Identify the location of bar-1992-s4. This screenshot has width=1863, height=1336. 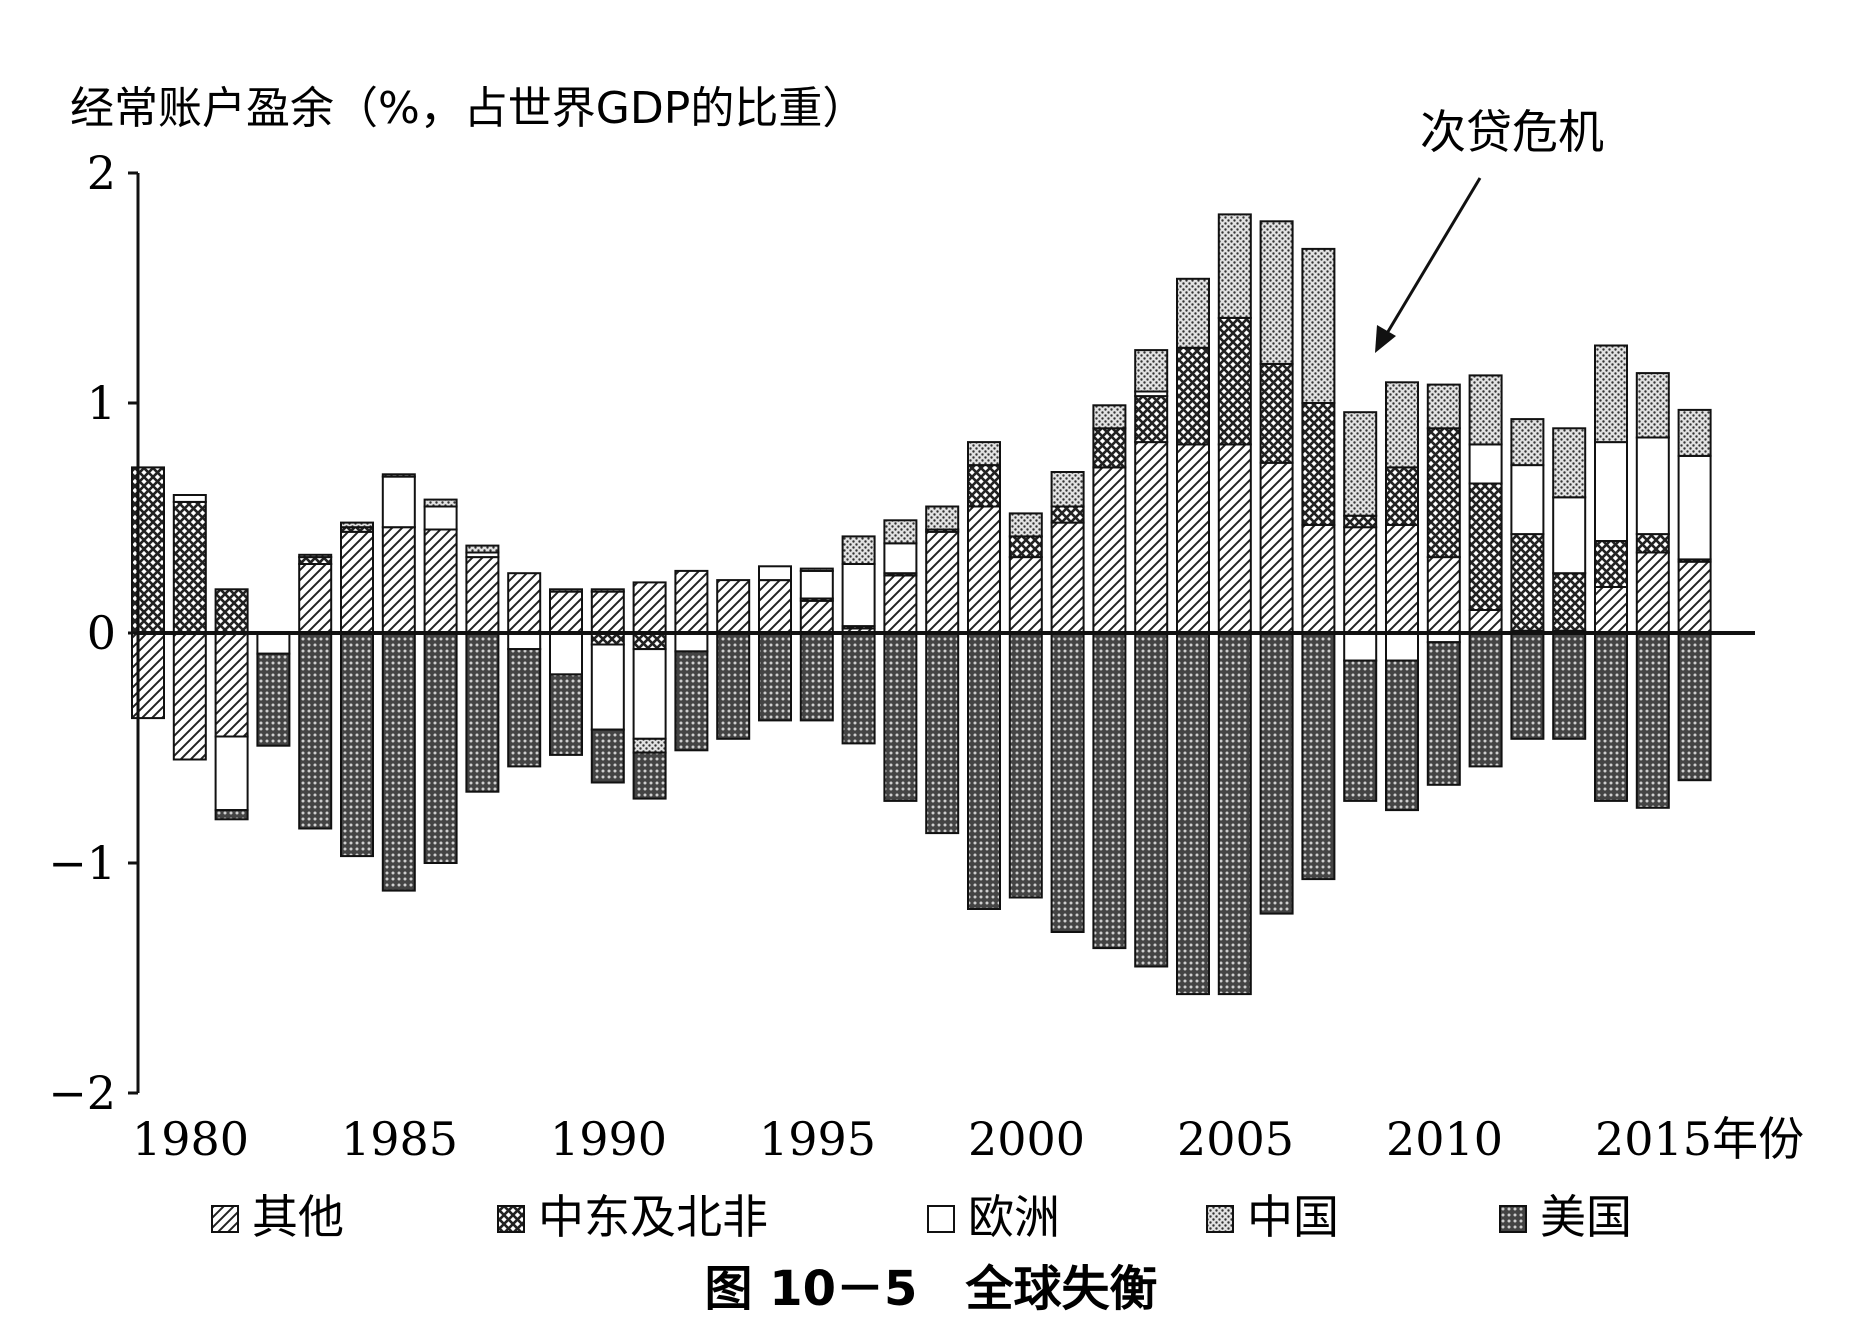
(649, 775).